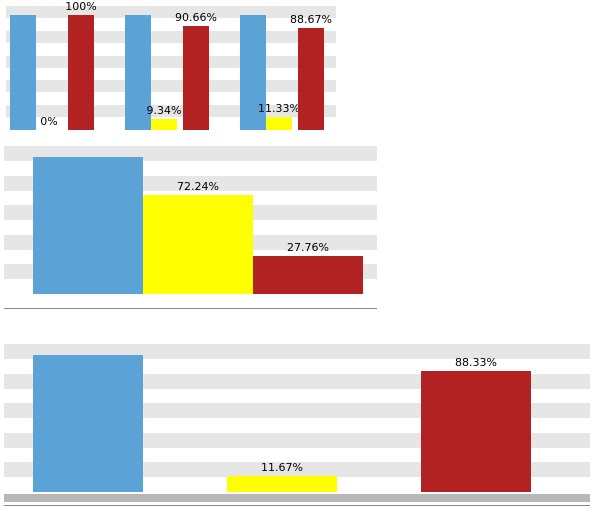 The image size is (598, 513). I want to click on data-label: 100%, so click(81, 6).